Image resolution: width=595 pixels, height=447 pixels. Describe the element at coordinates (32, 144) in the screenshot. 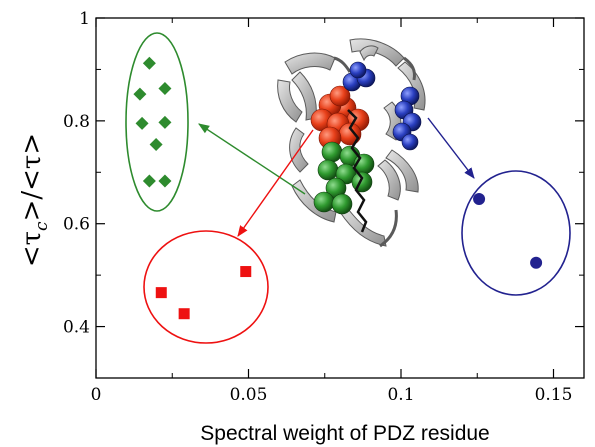

I see `y-axis-title-close: >` at that location.